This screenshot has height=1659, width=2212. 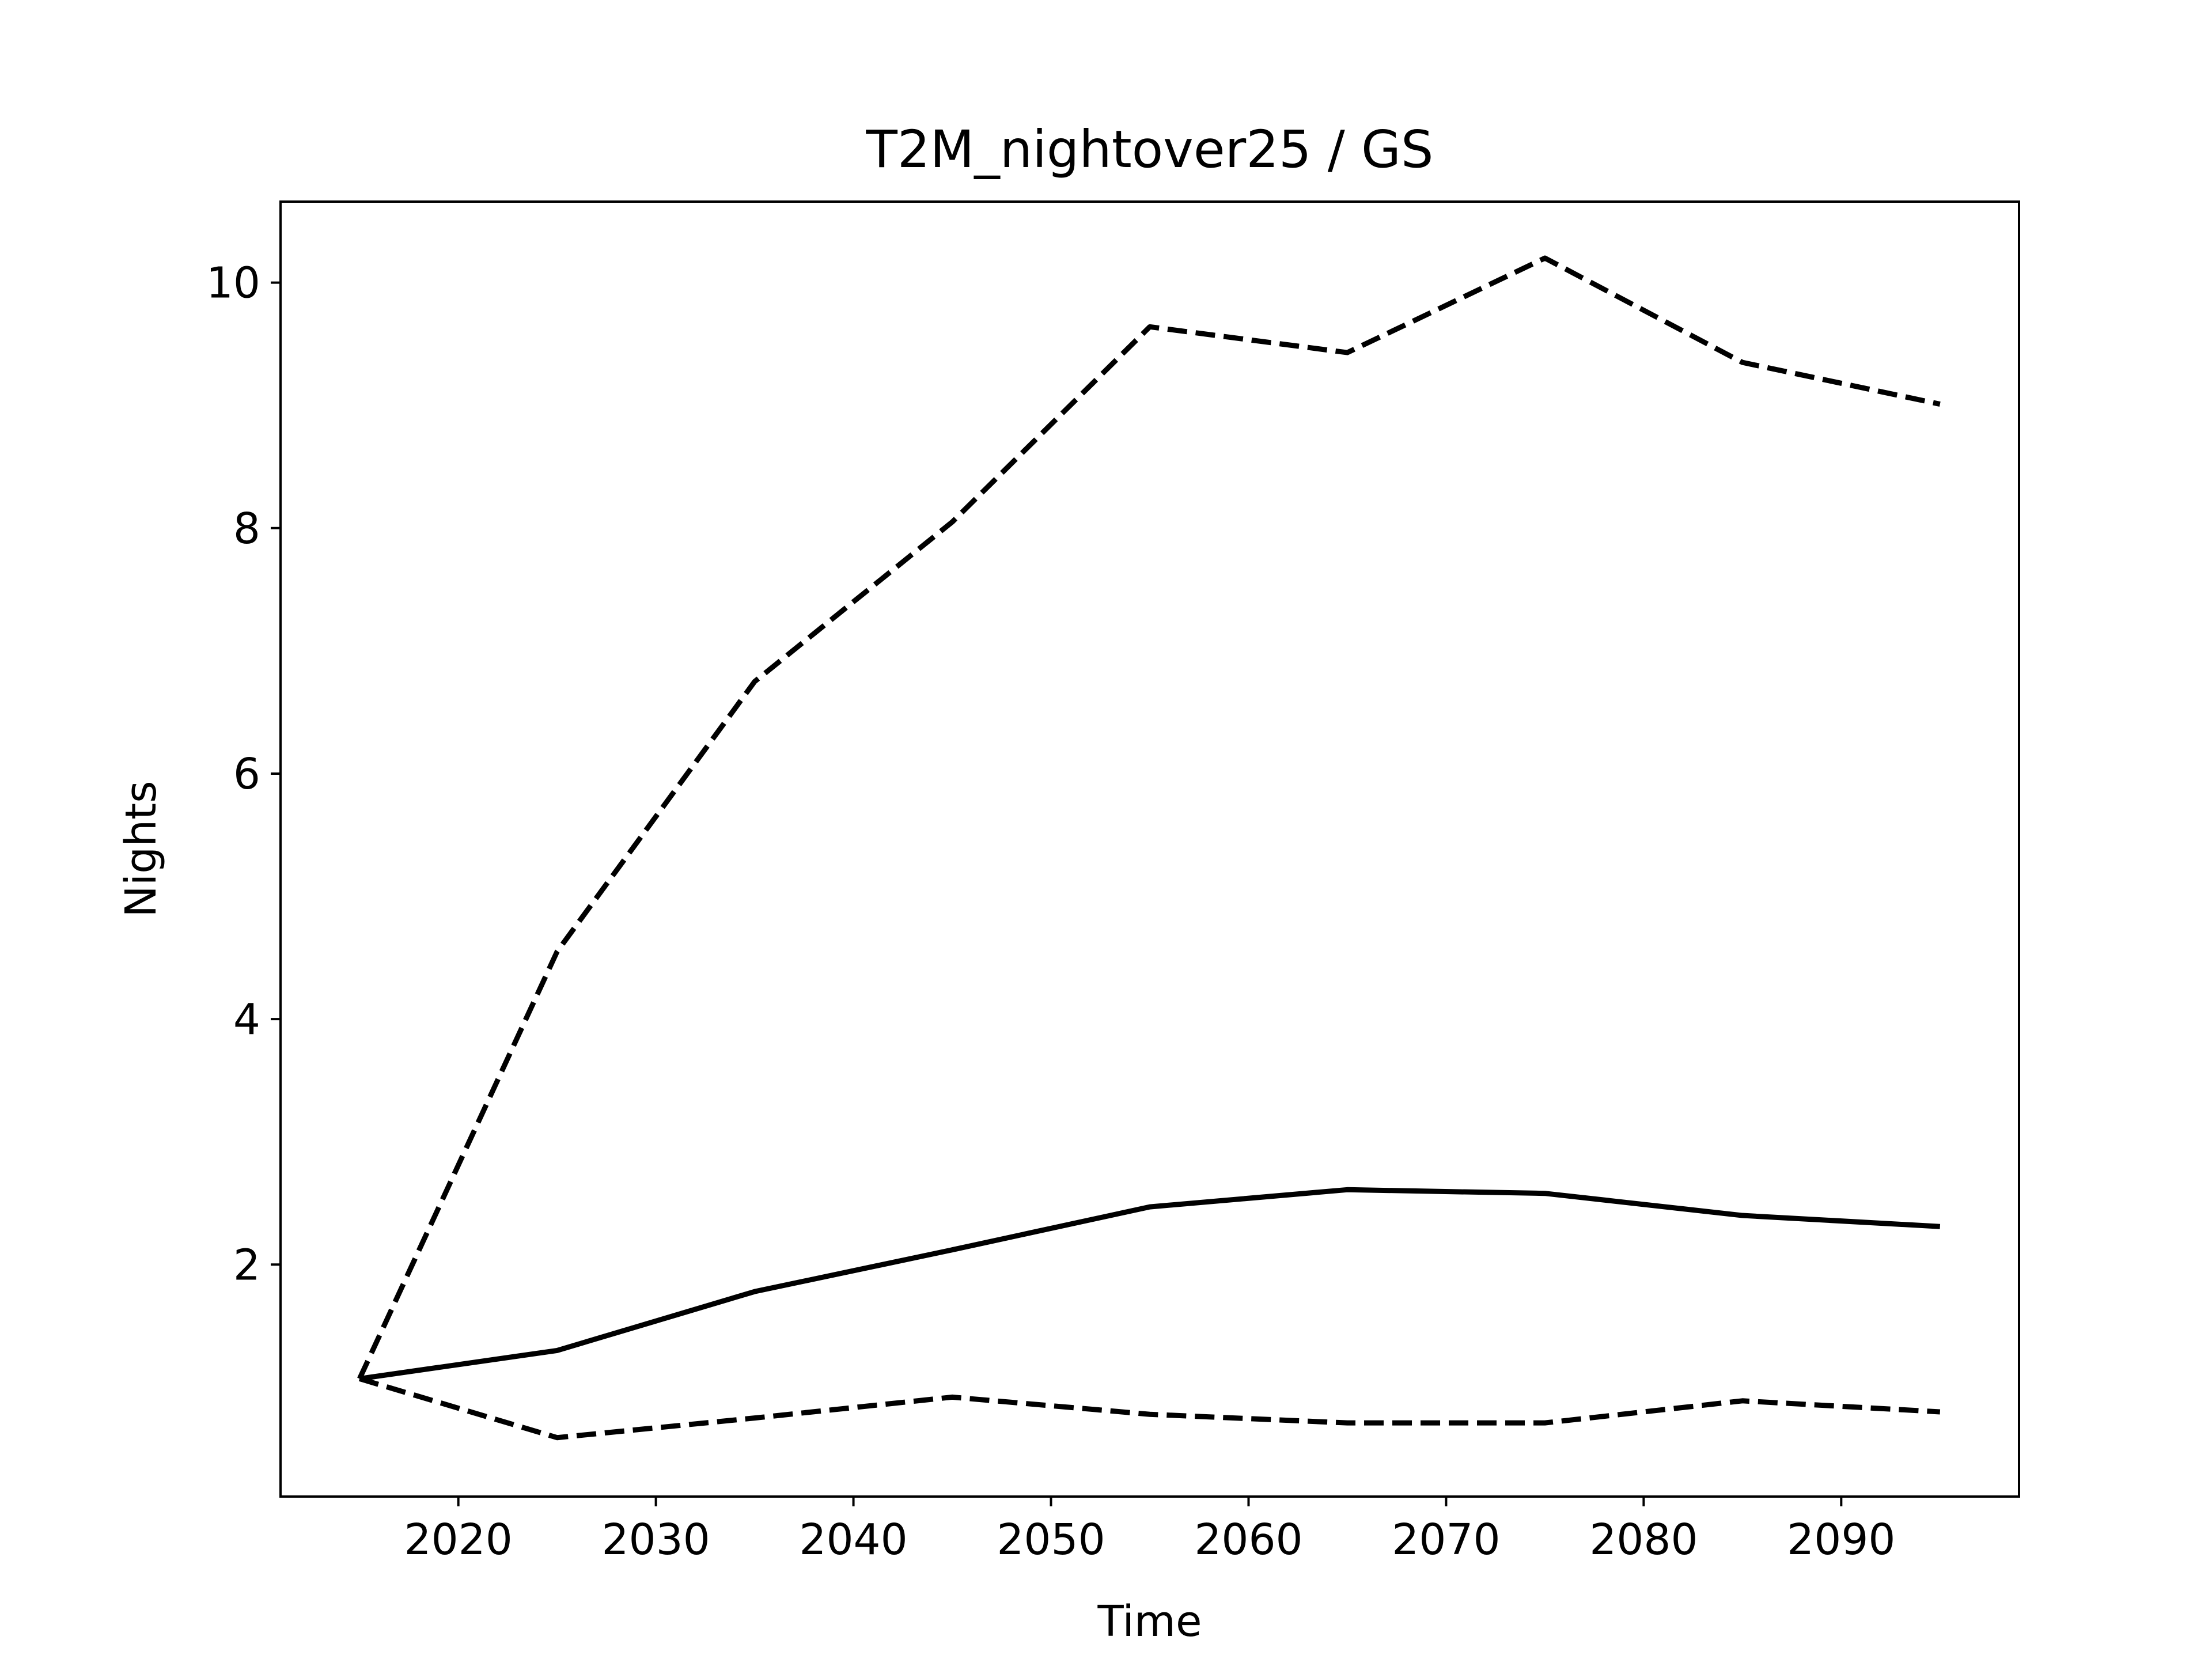 I want to click on y-tick-label: 4, so click(x=246, y=1019).